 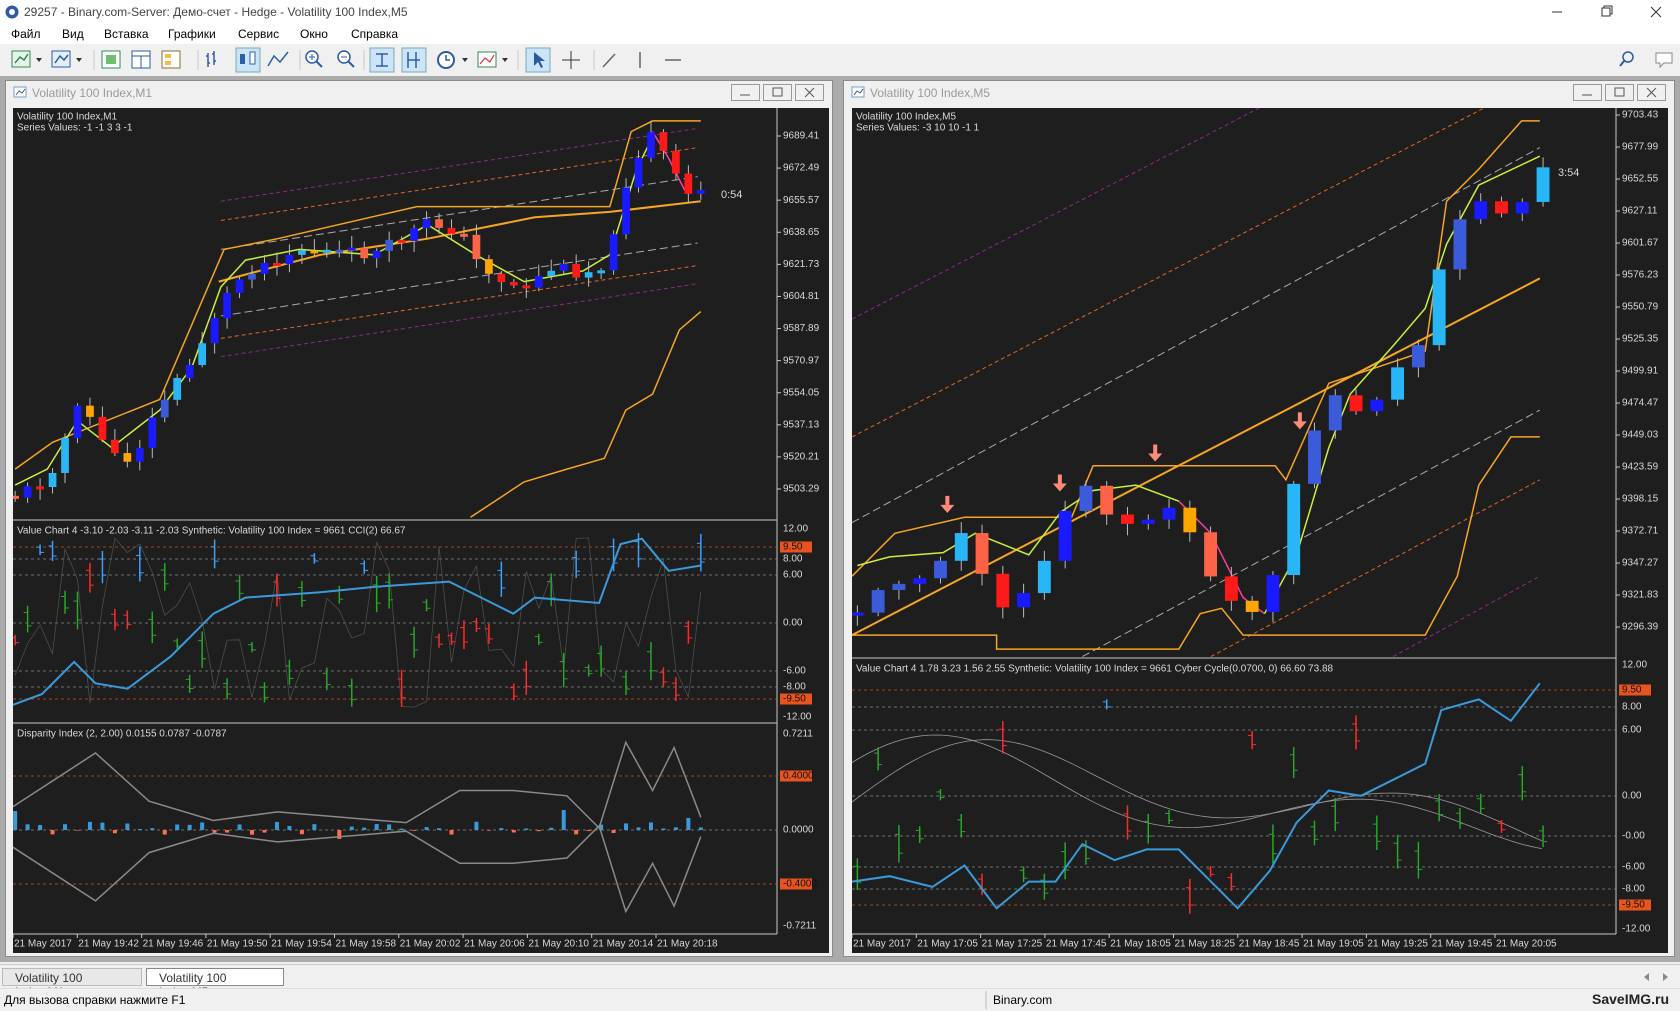 What do you see at coordinates (314, 59) in the screenshot?
I see `tool-zoom-in` at bounding box center [314, 59].